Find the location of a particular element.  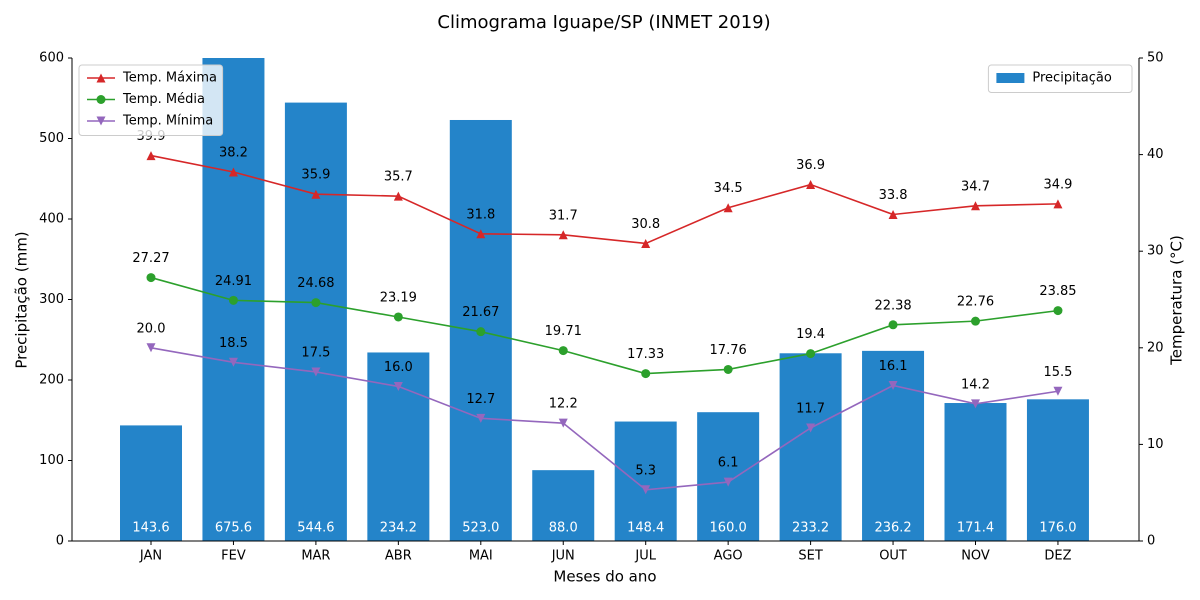

point-value-label: 19.4 is located at coordinates (810, 334).